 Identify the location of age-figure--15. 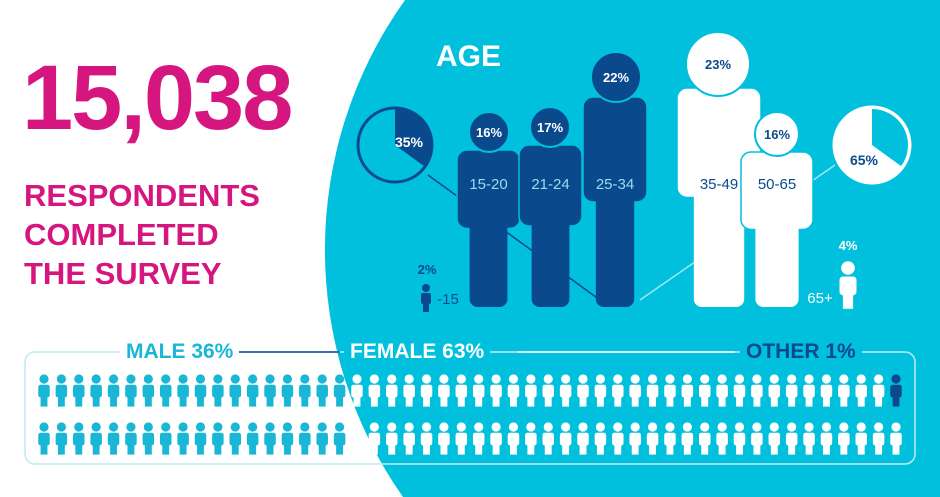
(426, 298).